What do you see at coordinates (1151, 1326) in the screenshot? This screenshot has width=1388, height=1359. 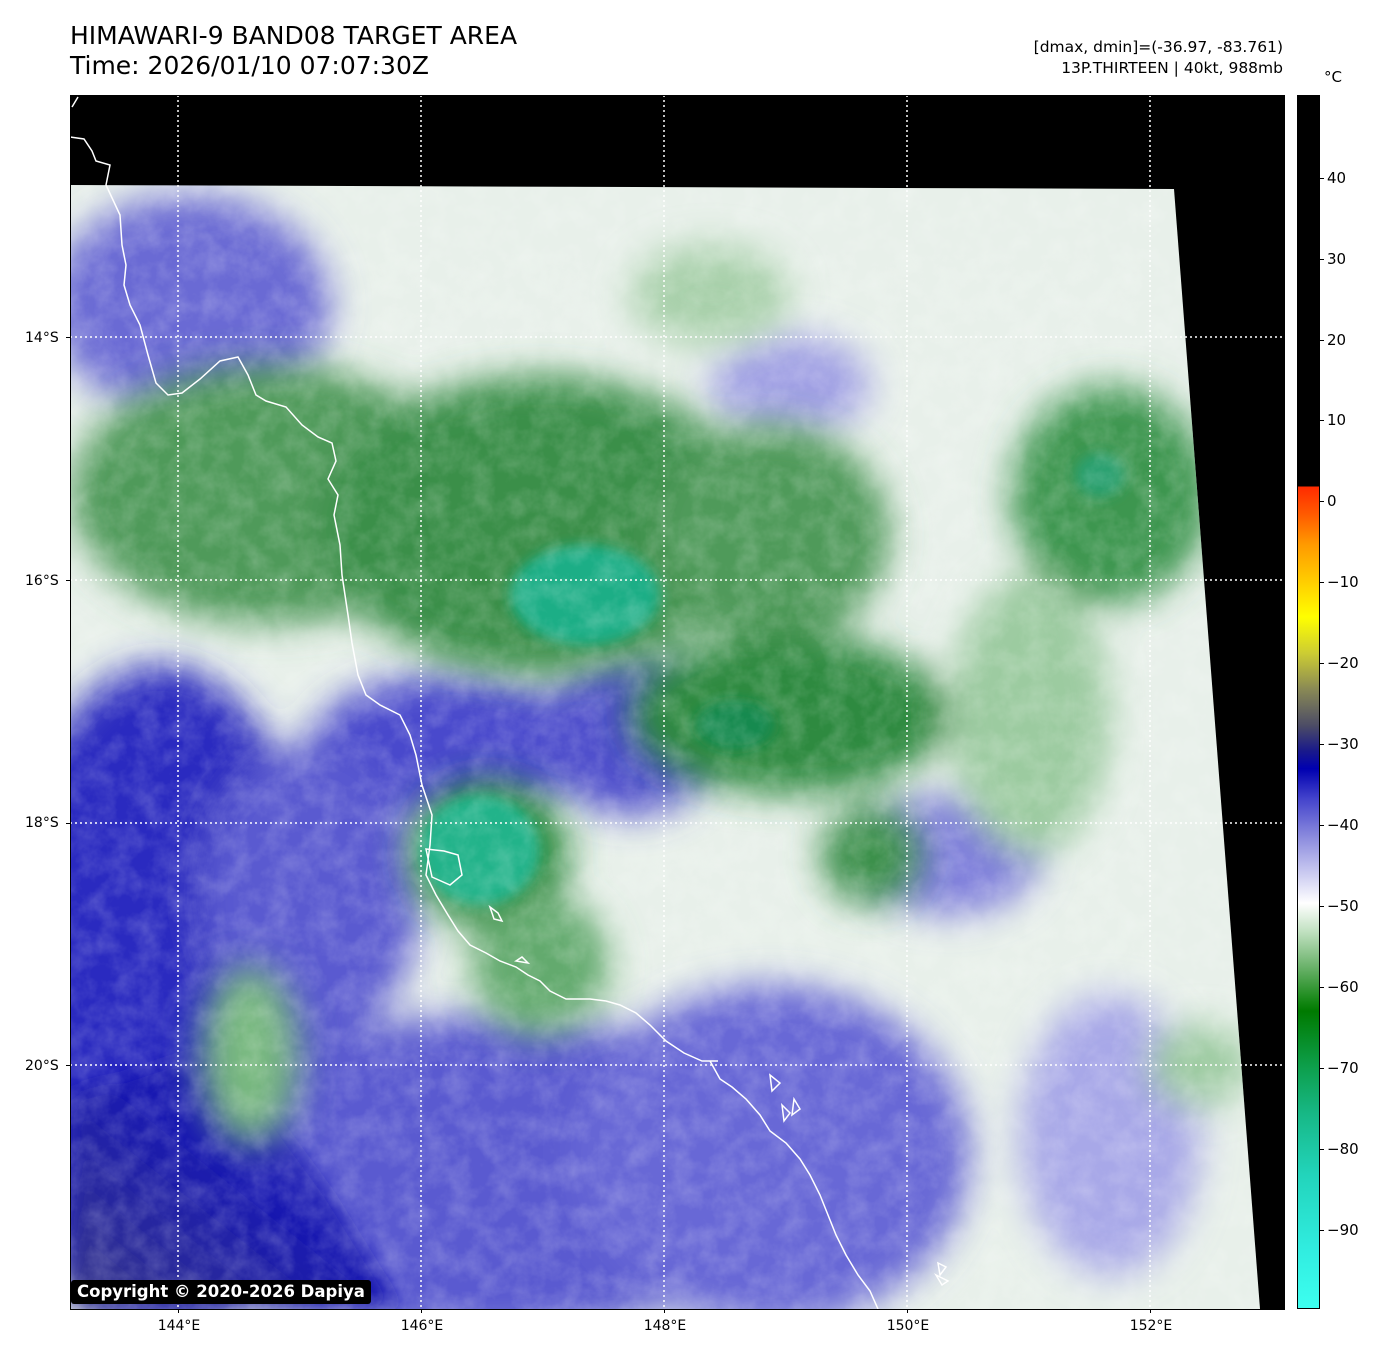 I see `lon-label-152e: 152°E` at bounding box center [1151, 1326].